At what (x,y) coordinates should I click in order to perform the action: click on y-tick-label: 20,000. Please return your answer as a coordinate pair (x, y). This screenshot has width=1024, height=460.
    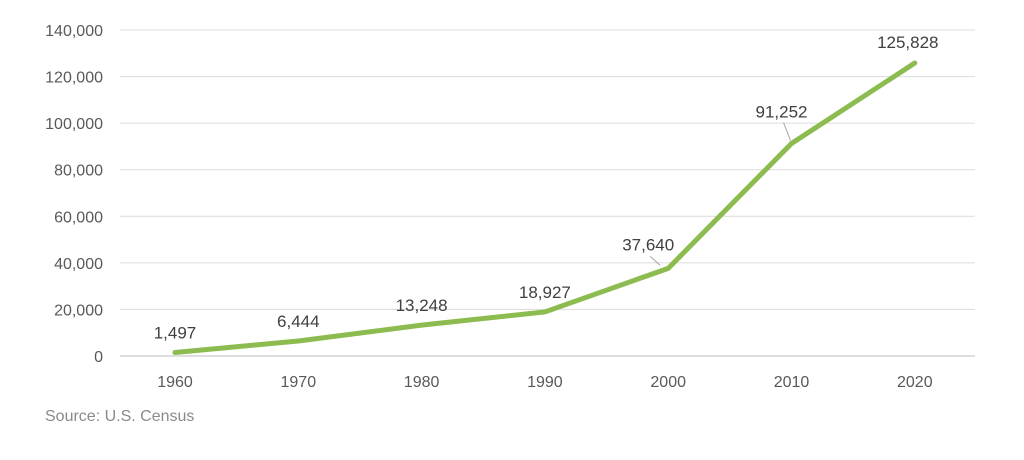
    Looking at the image, I should click on (78, 310).